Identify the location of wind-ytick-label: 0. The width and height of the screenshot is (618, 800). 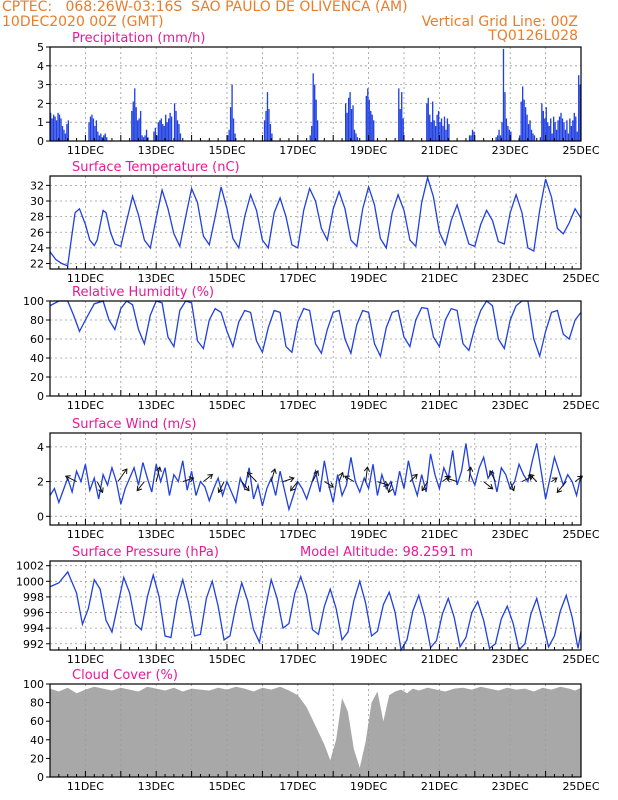
(40, 516).